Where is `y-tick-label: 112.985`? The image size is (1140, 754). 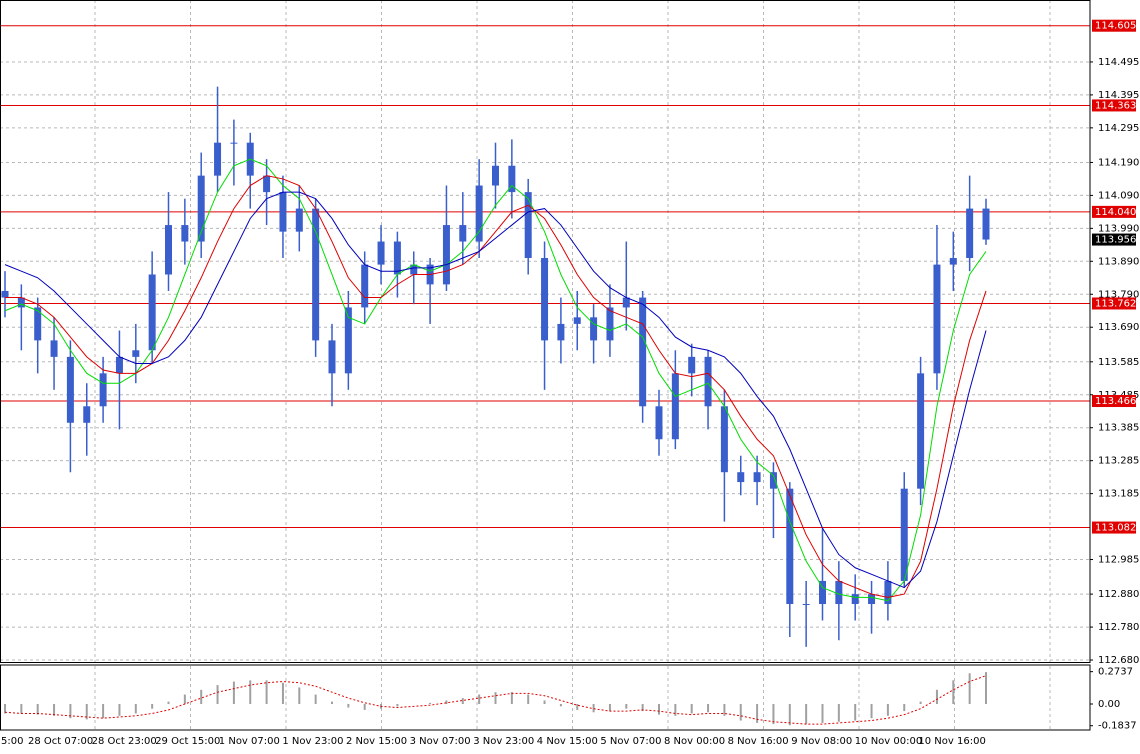
y-tick-label: 112.985 is located at coordinates (1118, 560).